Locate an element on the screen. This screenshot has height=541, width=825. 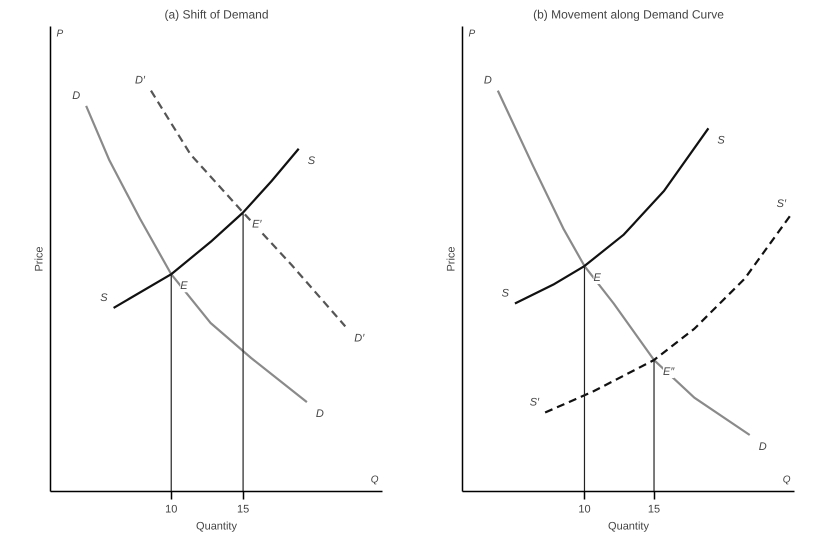
chart-title: (a) Shift of Demand is located at coordinates (216, 15).